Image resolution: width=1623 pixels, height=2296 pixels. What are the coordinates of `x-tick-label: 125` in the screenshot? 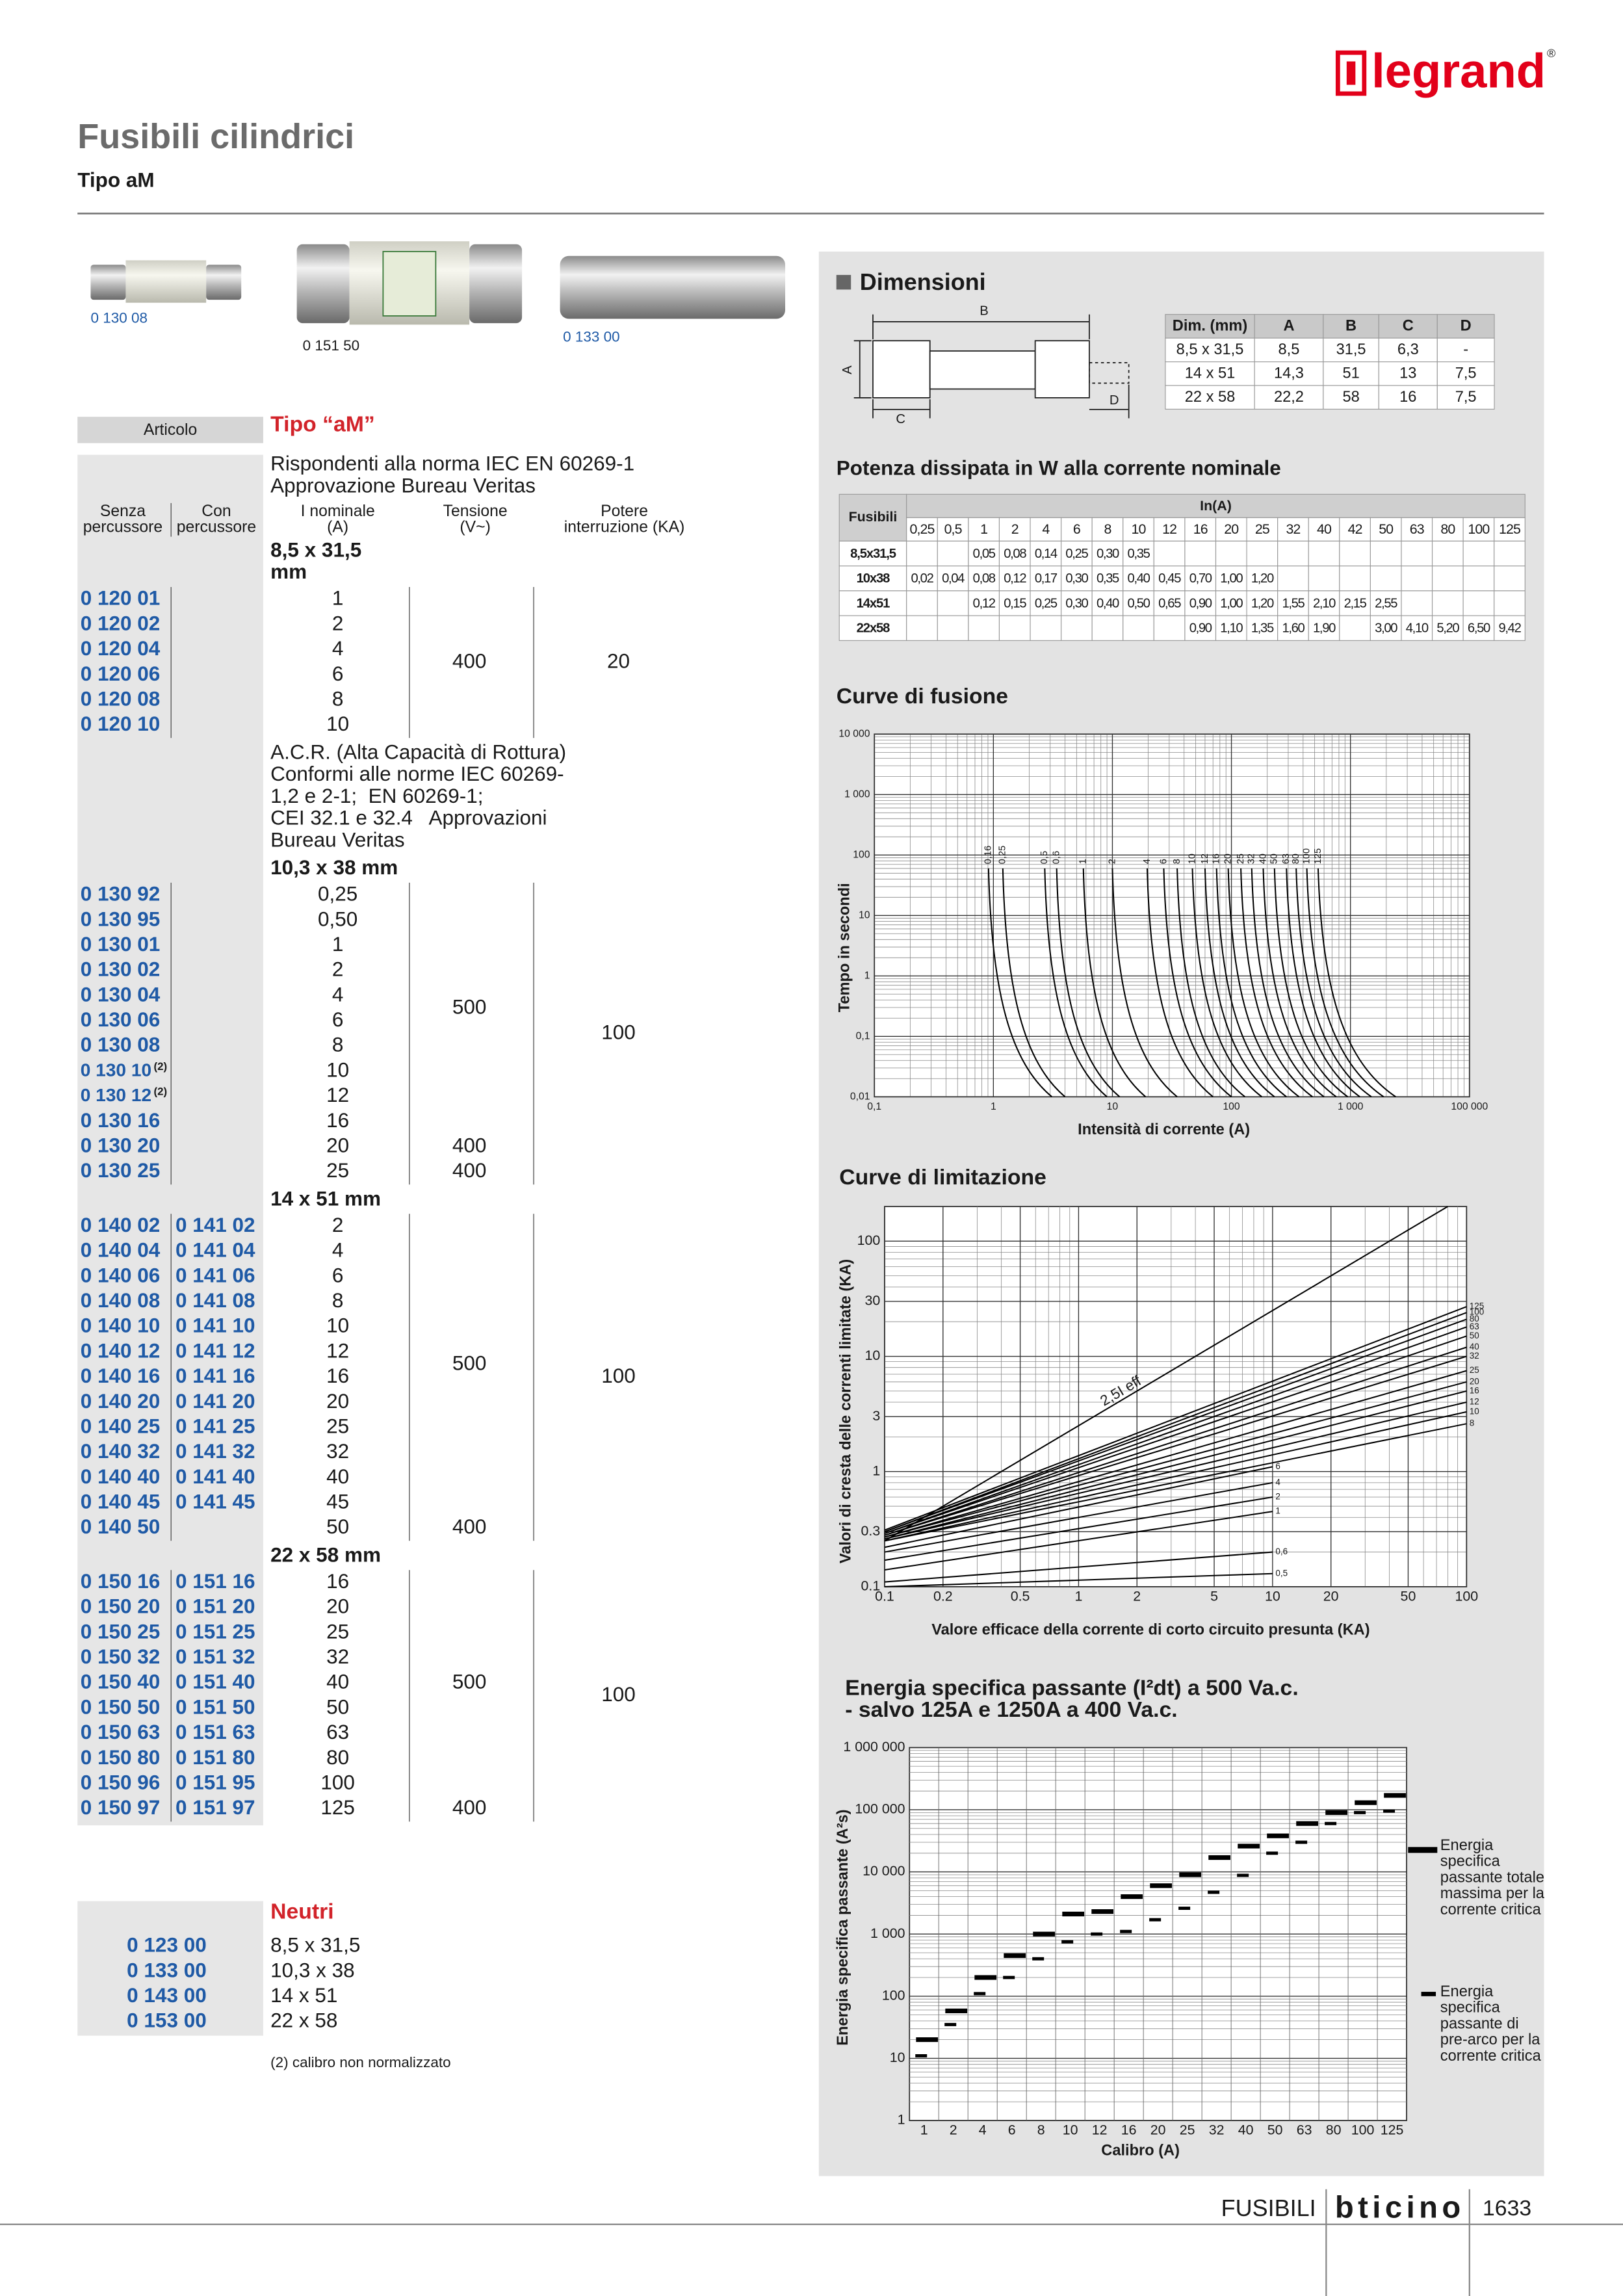 It's located at (1393, 2129).